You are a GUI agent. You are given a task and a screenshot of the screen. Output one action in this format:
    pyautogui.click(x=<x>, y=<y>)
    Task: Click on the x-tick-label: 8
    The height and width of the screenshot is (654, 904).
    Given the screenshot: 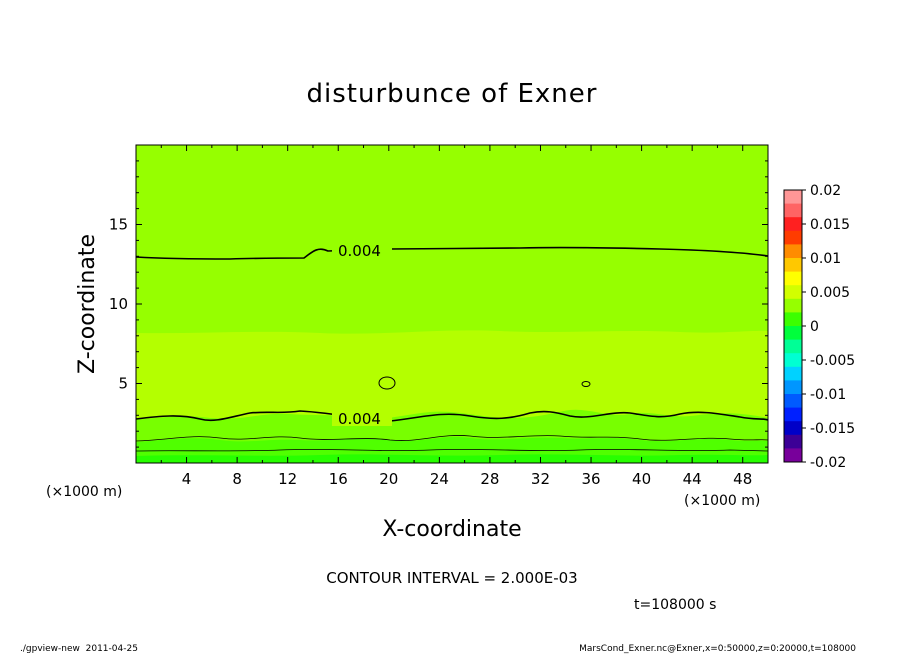 What is the action you would take?
    pyautogui.click(x=237, y=479)
    